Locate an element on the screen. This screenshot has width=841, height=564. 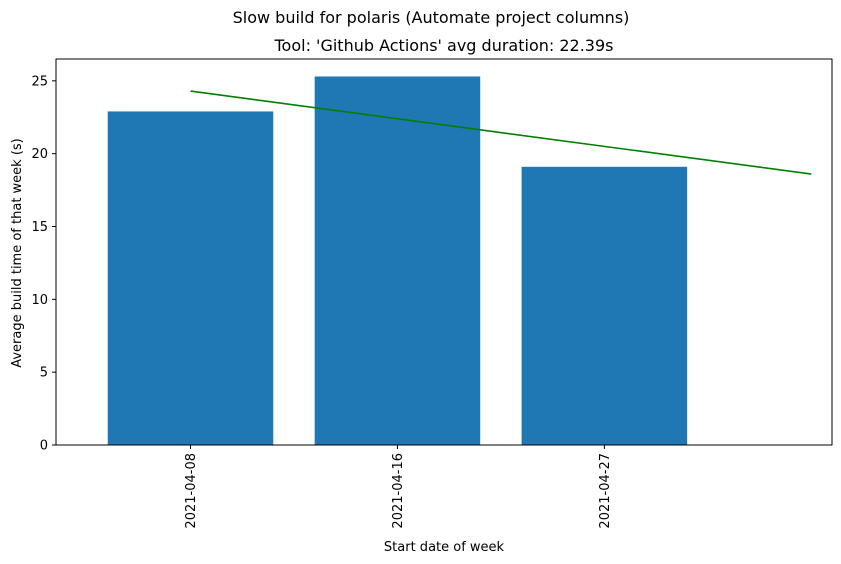
y-tick-label: 5 is located at coordinates (44, 373).